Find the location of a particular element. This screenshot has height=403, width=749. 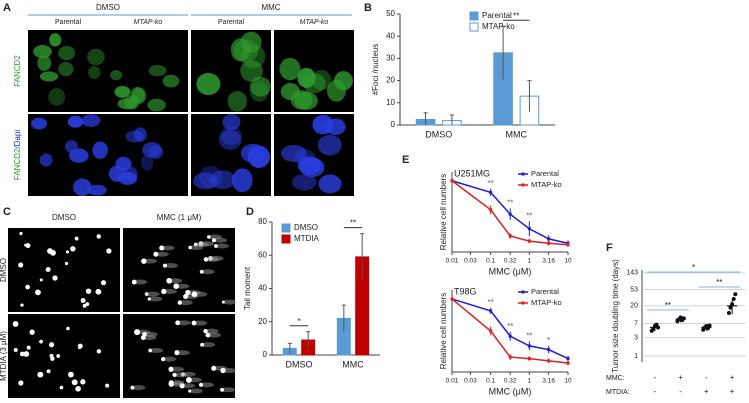

x-tick-label: DMSO is located at coordinates (299, 364).